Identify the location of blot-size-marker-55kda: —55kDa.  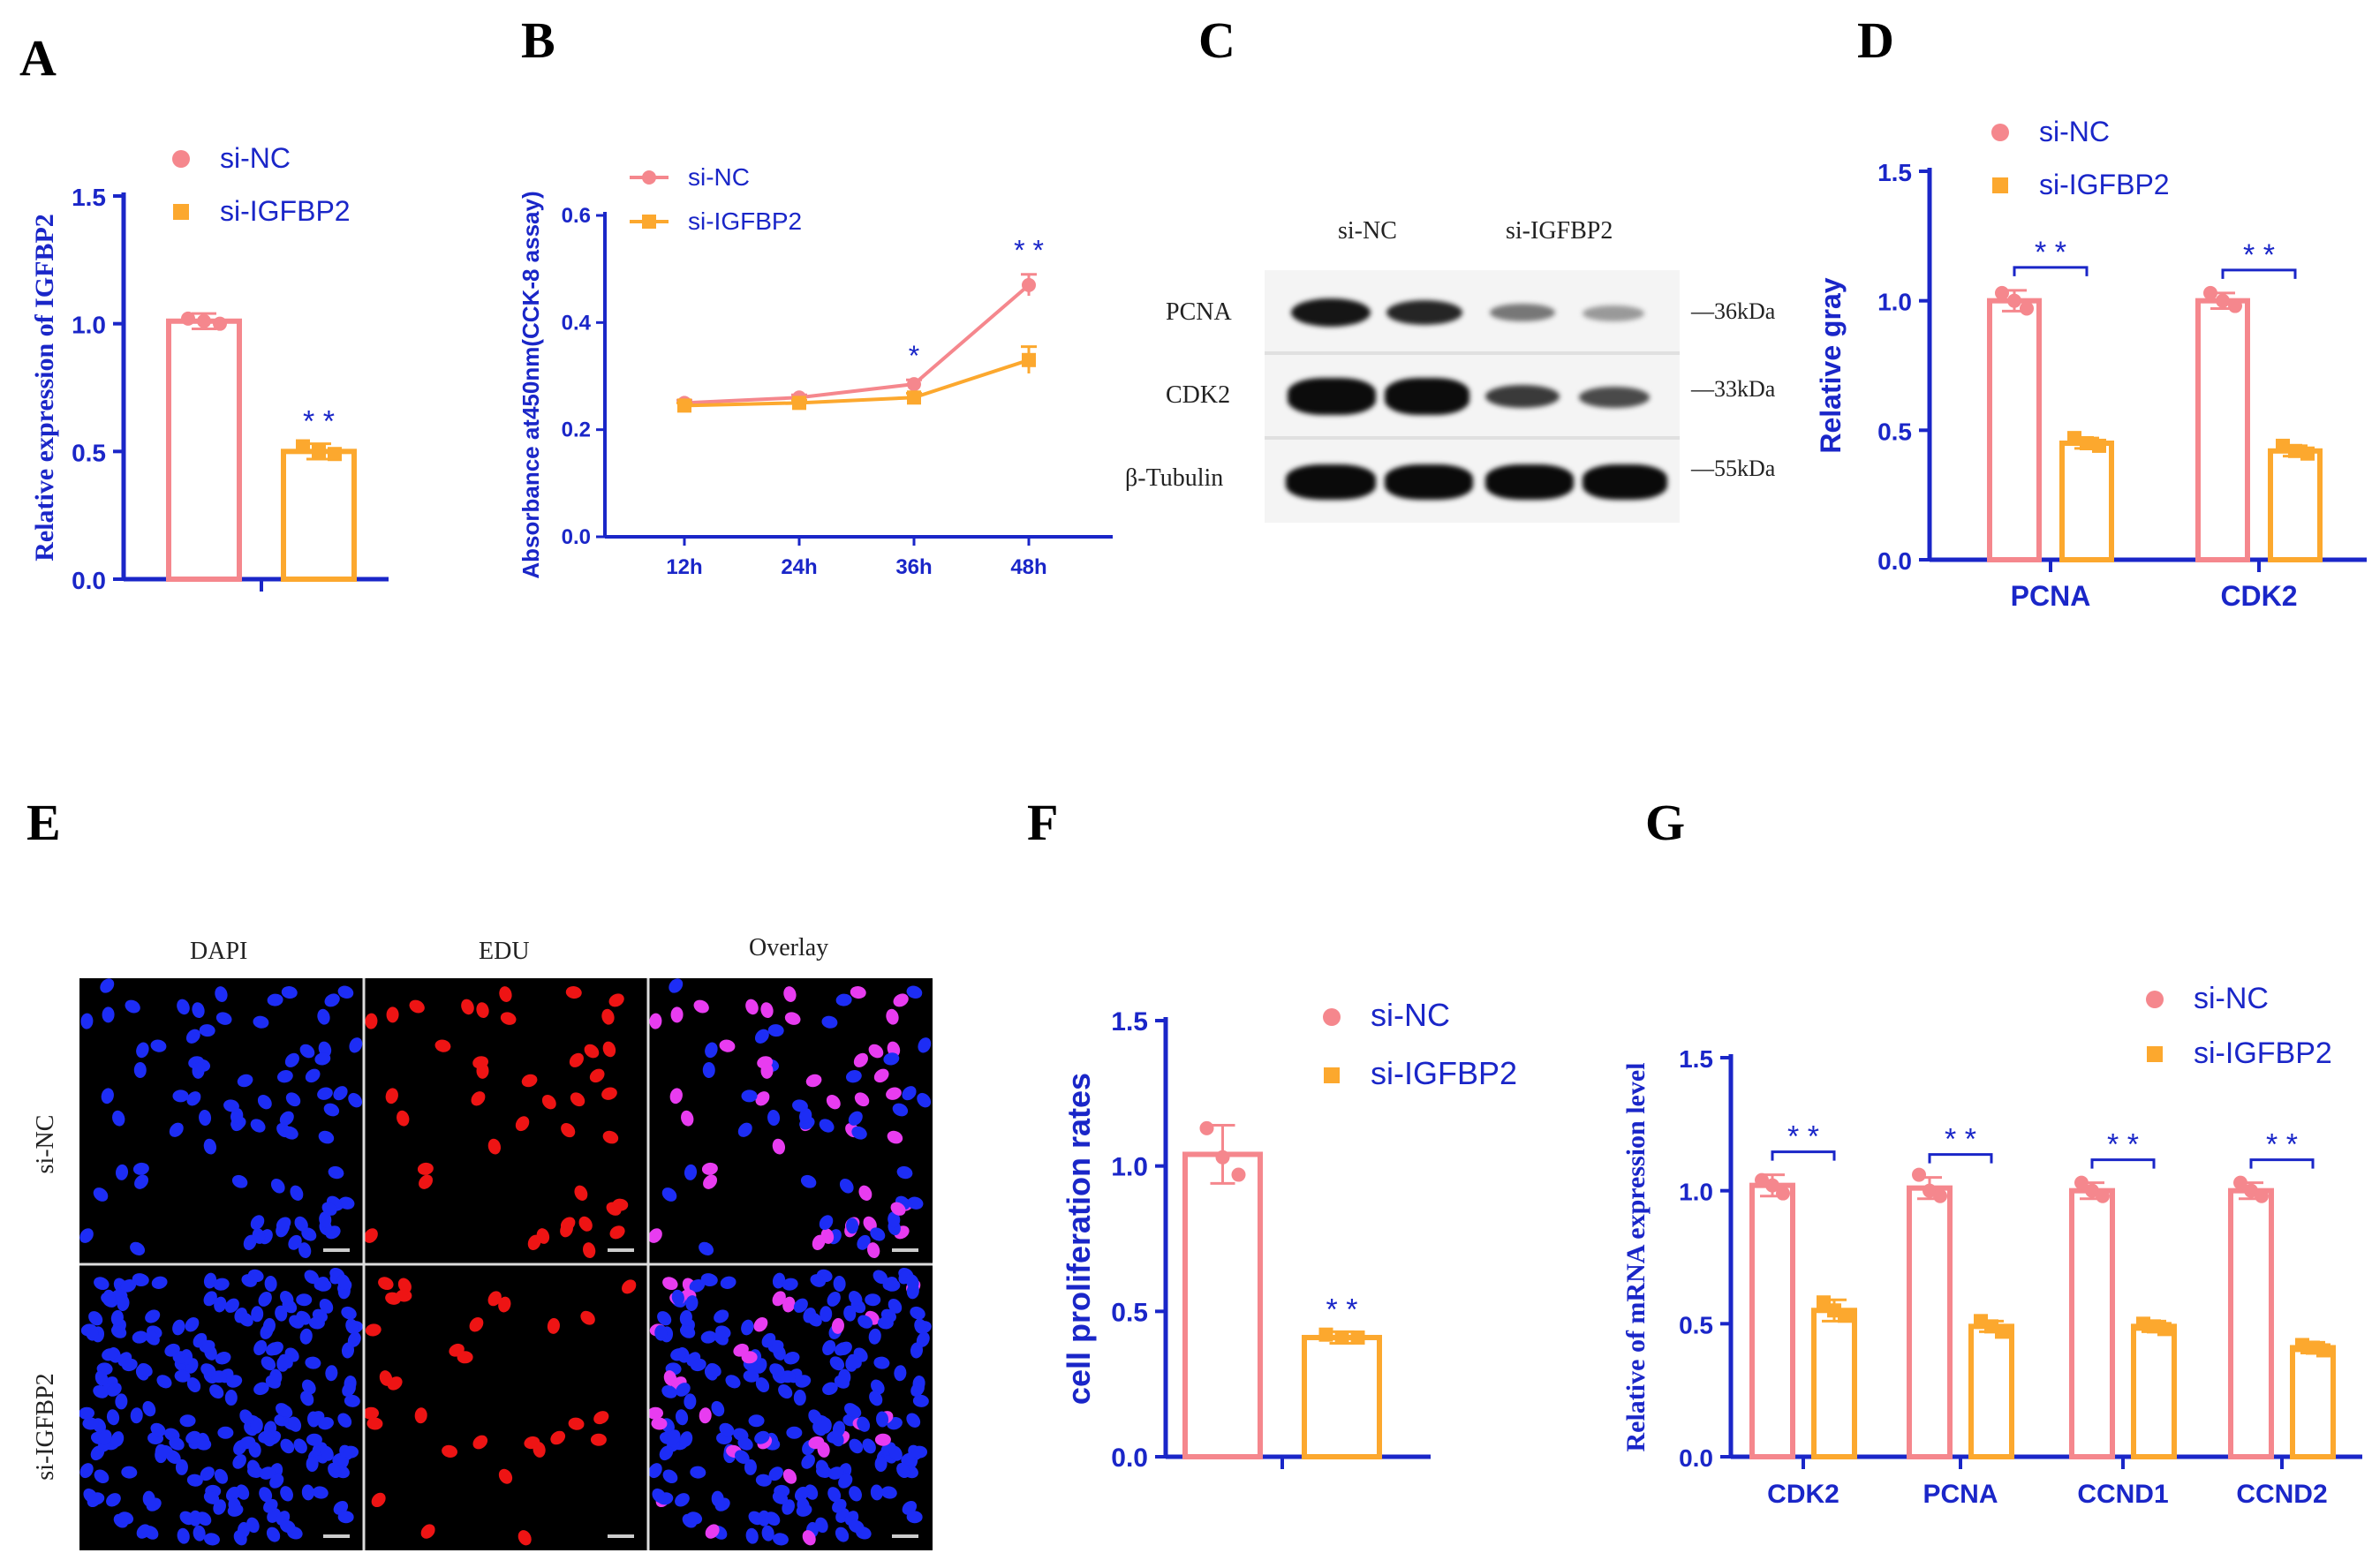
(1733, 468).